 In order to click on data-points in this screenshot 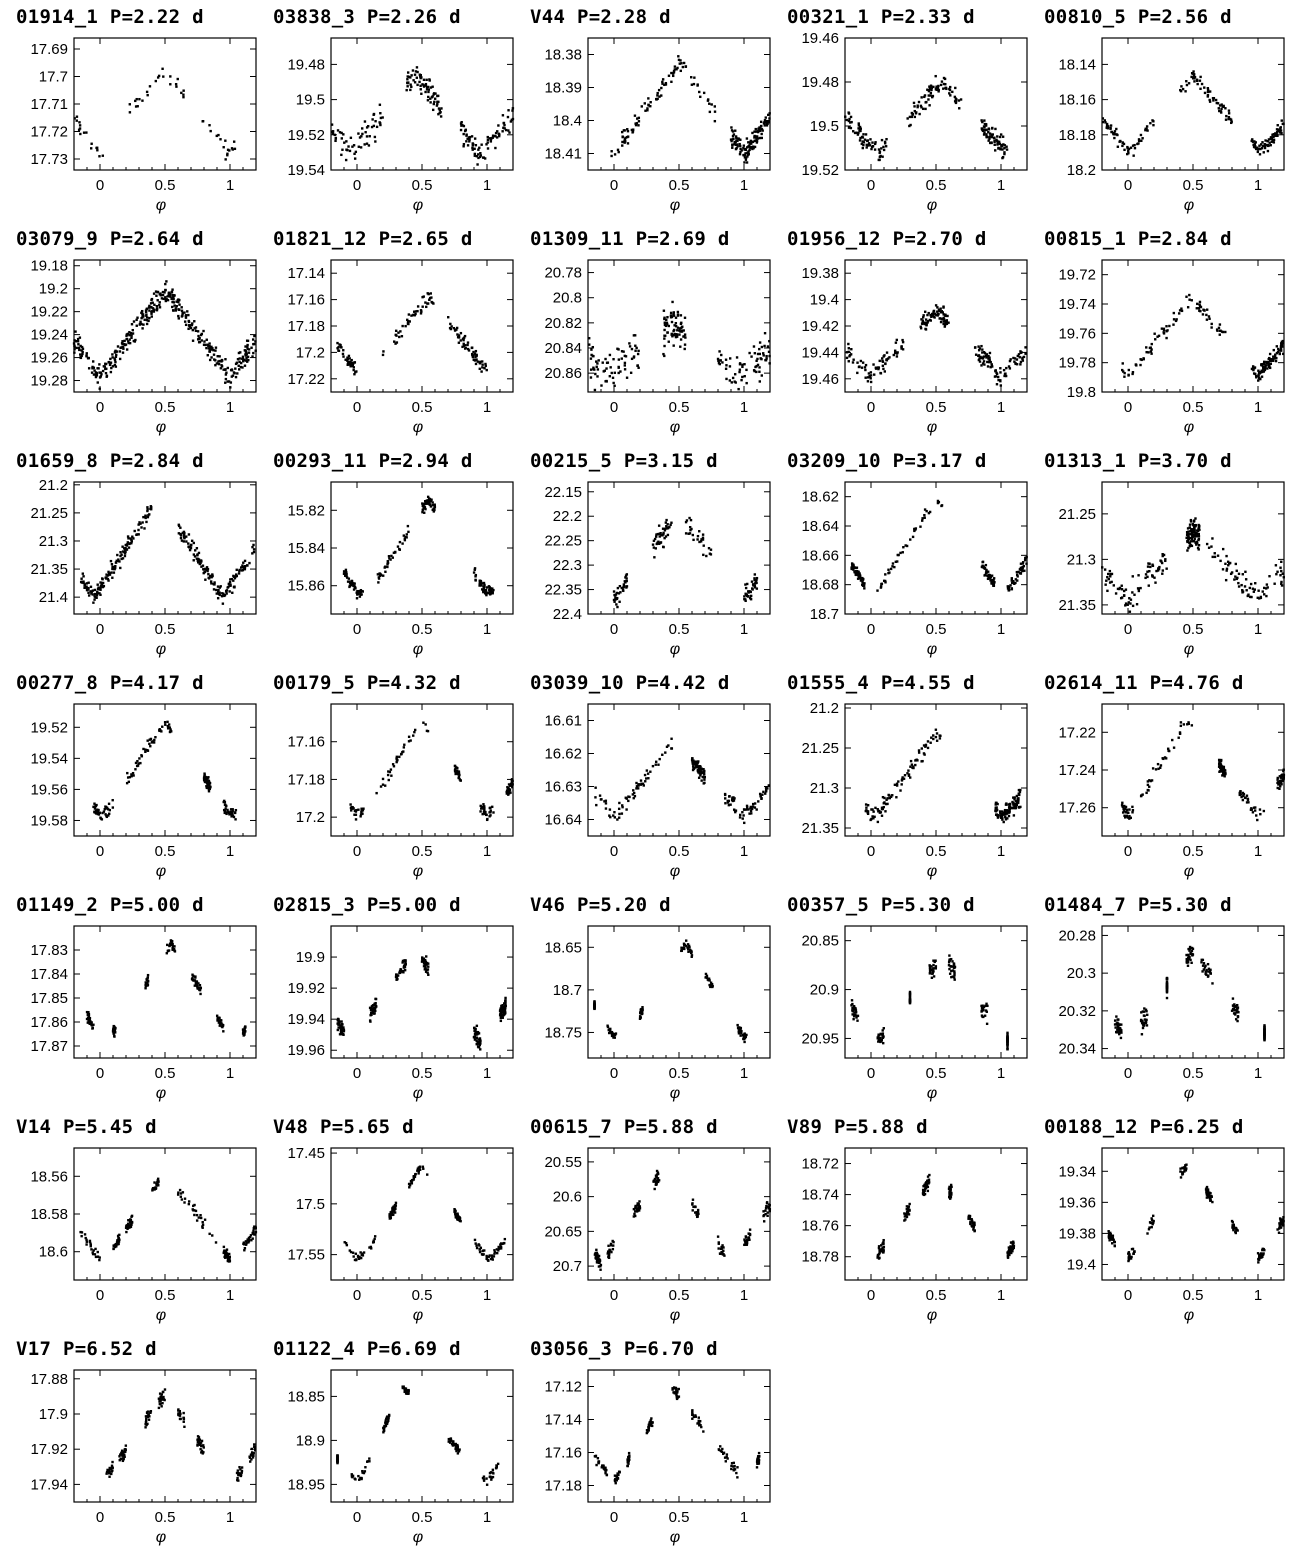, I will do `click(1193, 113)`.